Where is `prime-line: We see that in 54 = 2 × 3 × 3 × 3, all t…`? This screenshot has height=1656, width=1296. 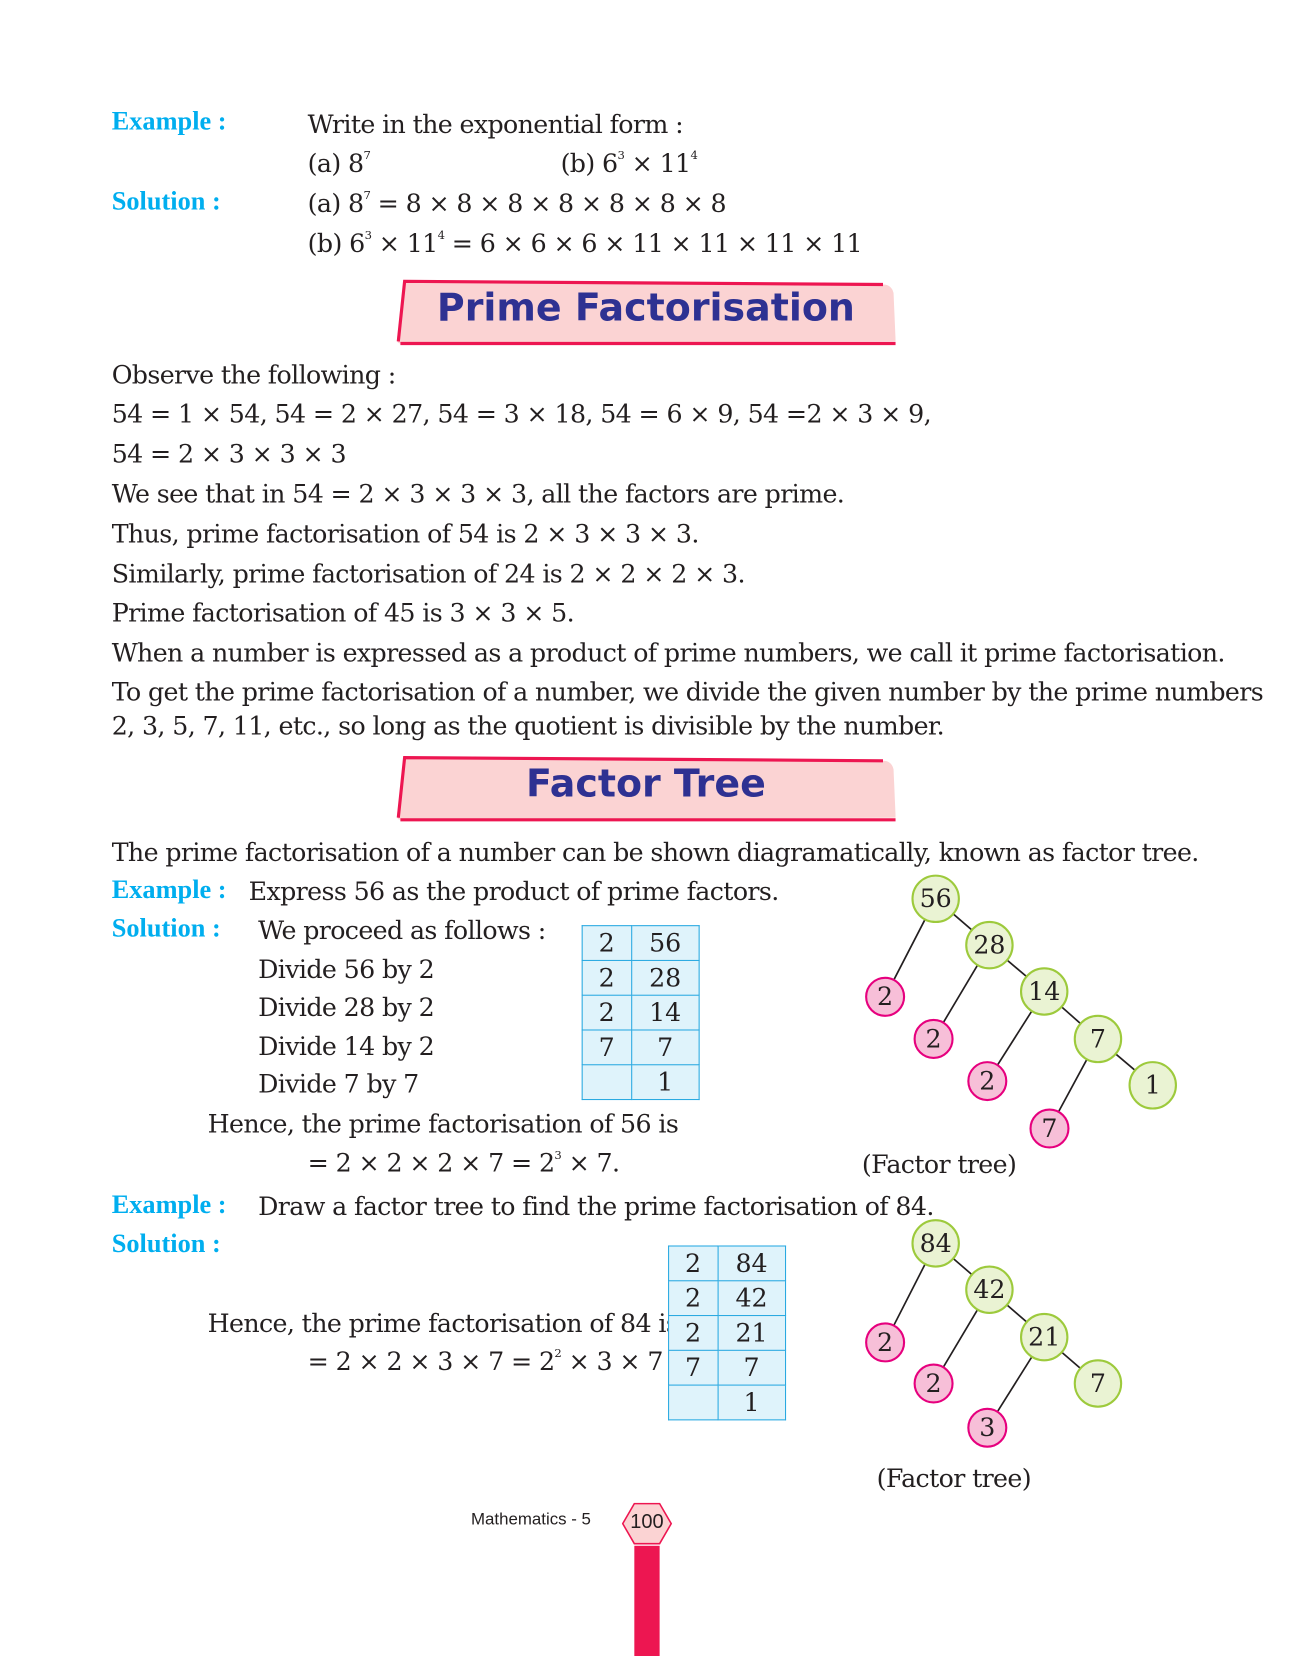 prime-line: We see that in 54 = 2 × 3 × 3 × 3, all t… is located at coordinates (478, 494).